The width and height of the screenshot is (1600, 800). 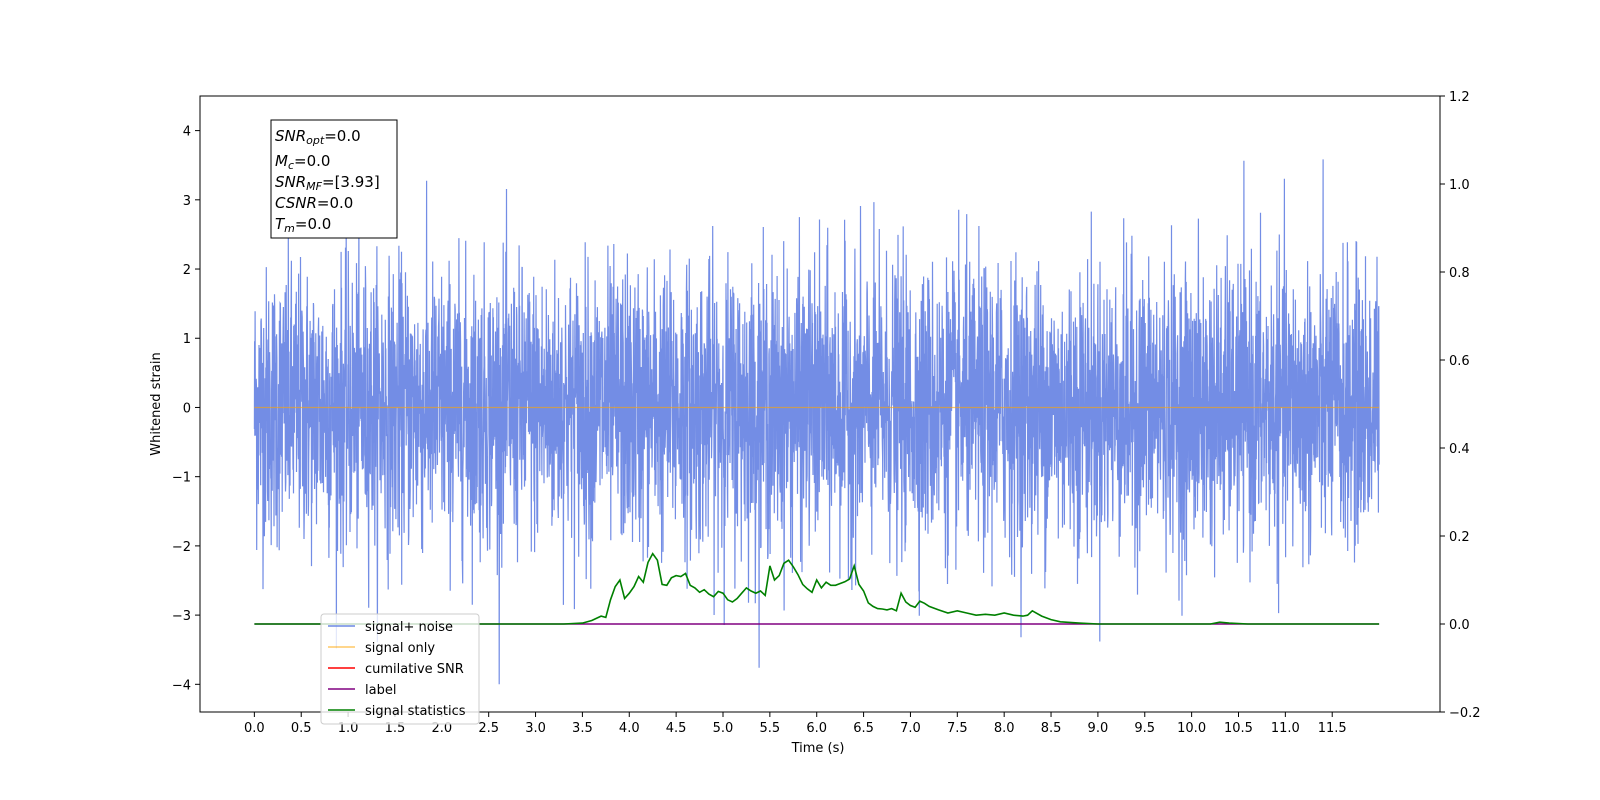 I want to click on x-tick-label: 3.0, so click(x=535, y=728).